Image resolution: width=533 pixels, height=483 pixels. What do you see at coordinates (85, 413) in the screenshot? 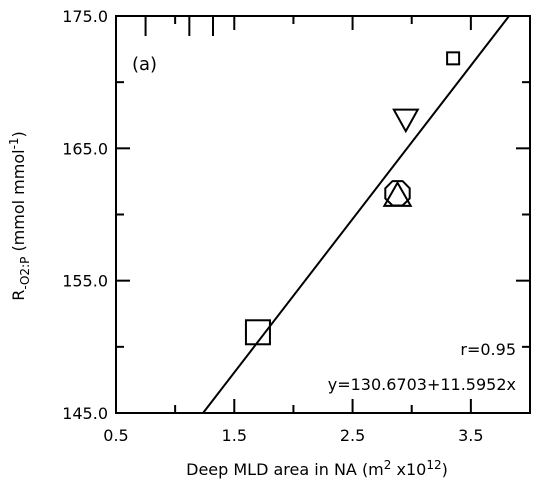
I see `y-tick-label: 145.0` at bounding box center [85, 413].